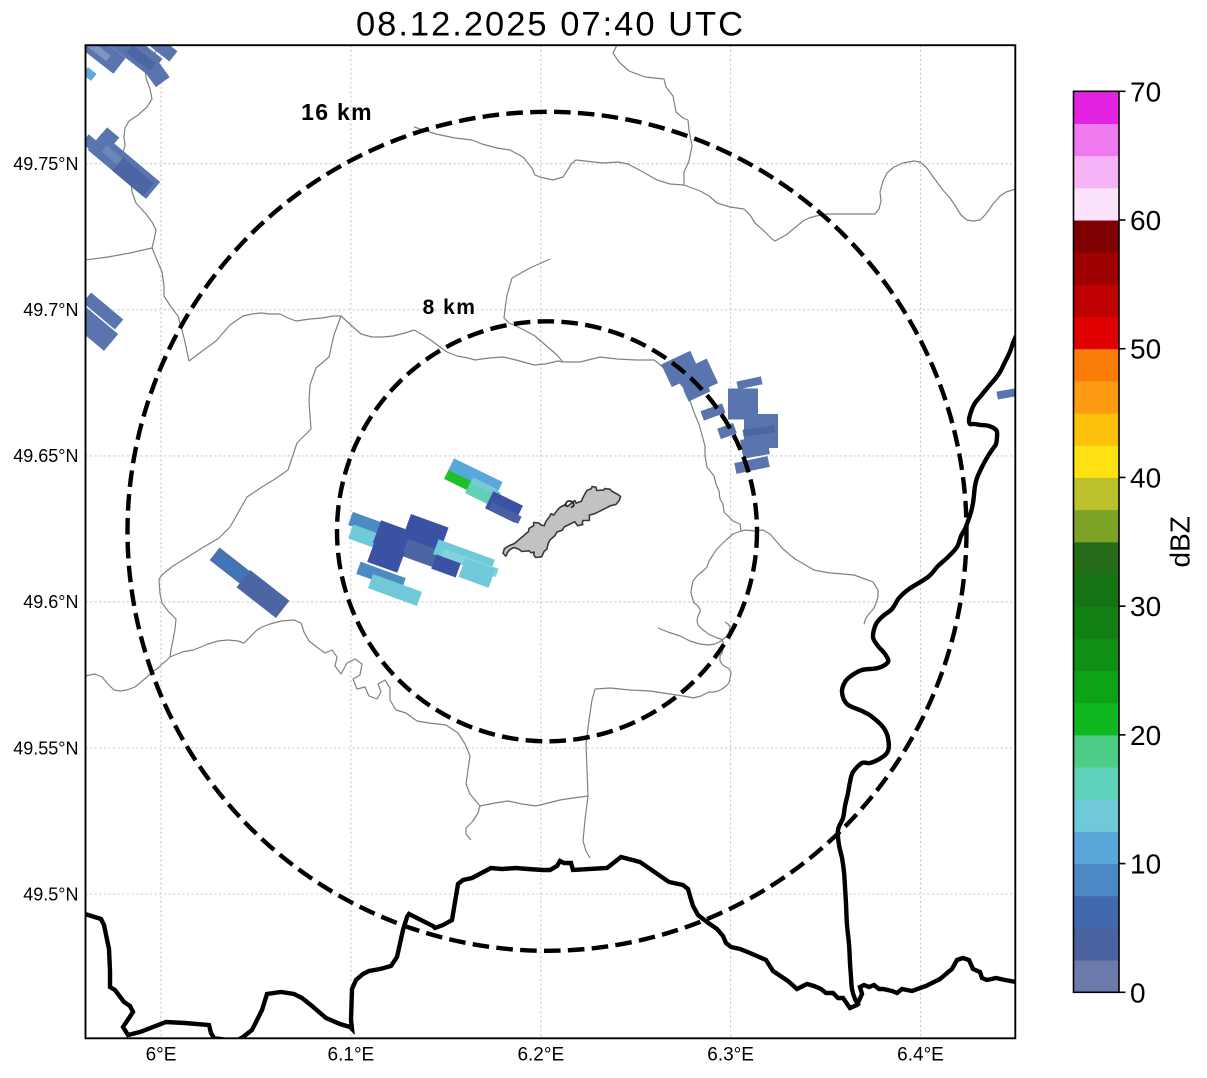 This screenshot has height=1078, width=1207. Describe the element at coordinates (730, 1055) in the screenshot. I see `svg-text: 6.3°E` at that location.